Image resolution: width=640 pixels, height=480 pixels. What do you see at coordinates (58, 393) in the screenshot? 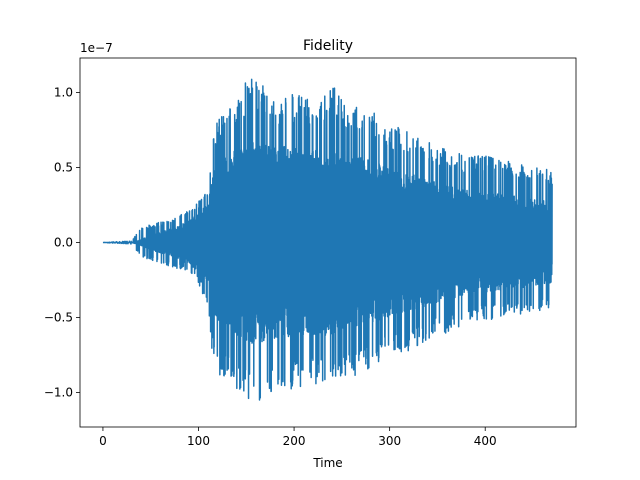
I see `y-tick-label: −1.0` at bounding box center [58, 393].